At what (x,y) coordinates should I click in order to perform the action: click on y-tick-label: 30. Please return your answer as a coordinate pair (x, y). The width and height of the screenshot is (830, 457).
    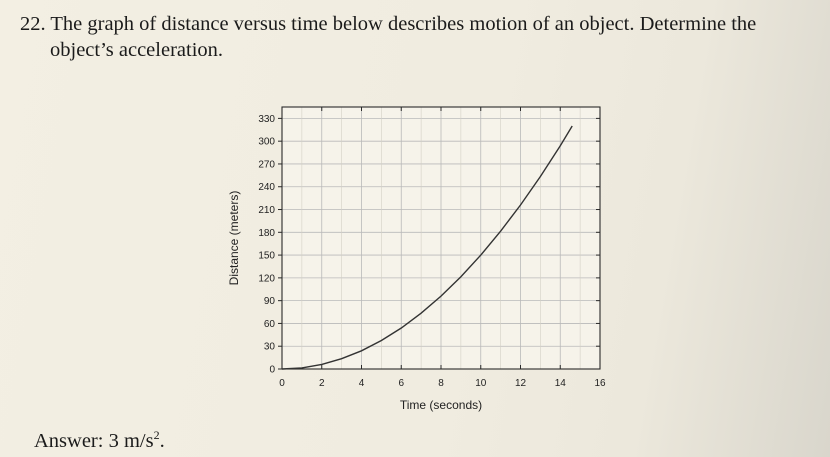
    Looking at the image, I should click on (270, 347).